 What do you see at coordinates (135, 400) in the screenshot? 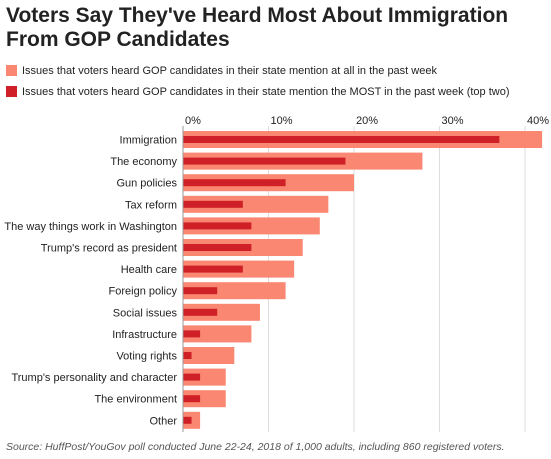
I see `category-label: The environment` at bounding box center [135, 400].